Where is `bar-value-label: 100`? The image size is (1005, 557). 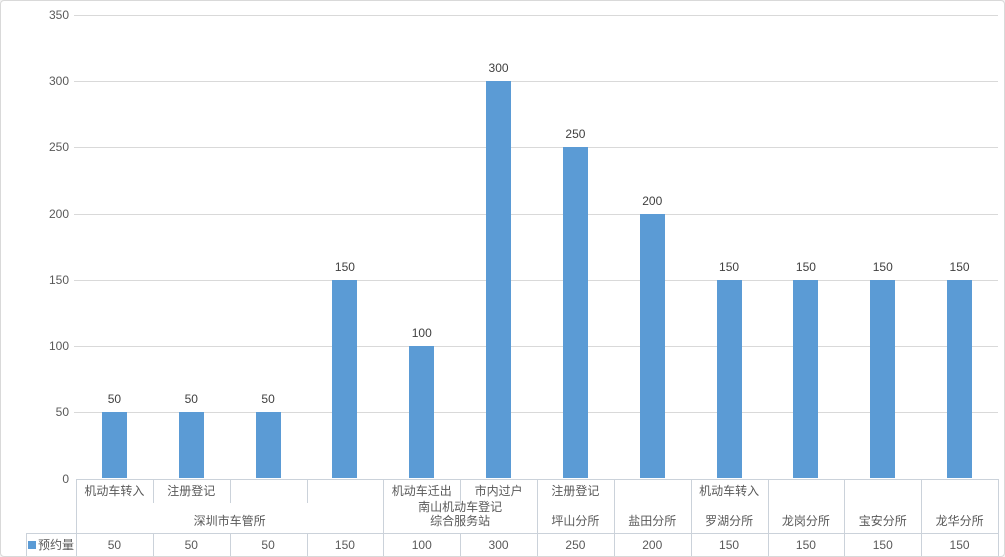 bar-value-label: 100 is located at coordinates (421, 333).